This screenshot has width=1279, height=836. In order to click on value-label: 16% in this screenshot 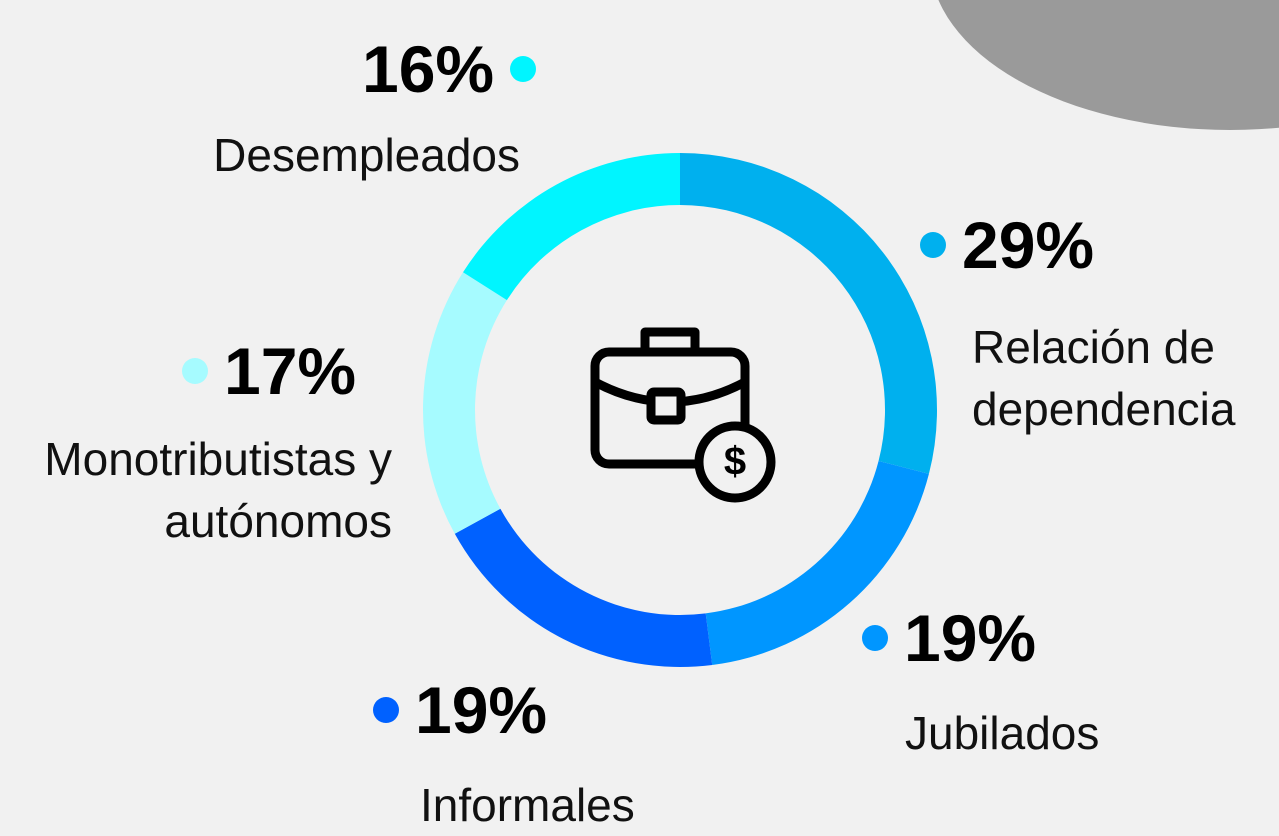, I will do `click(428, 69)`.